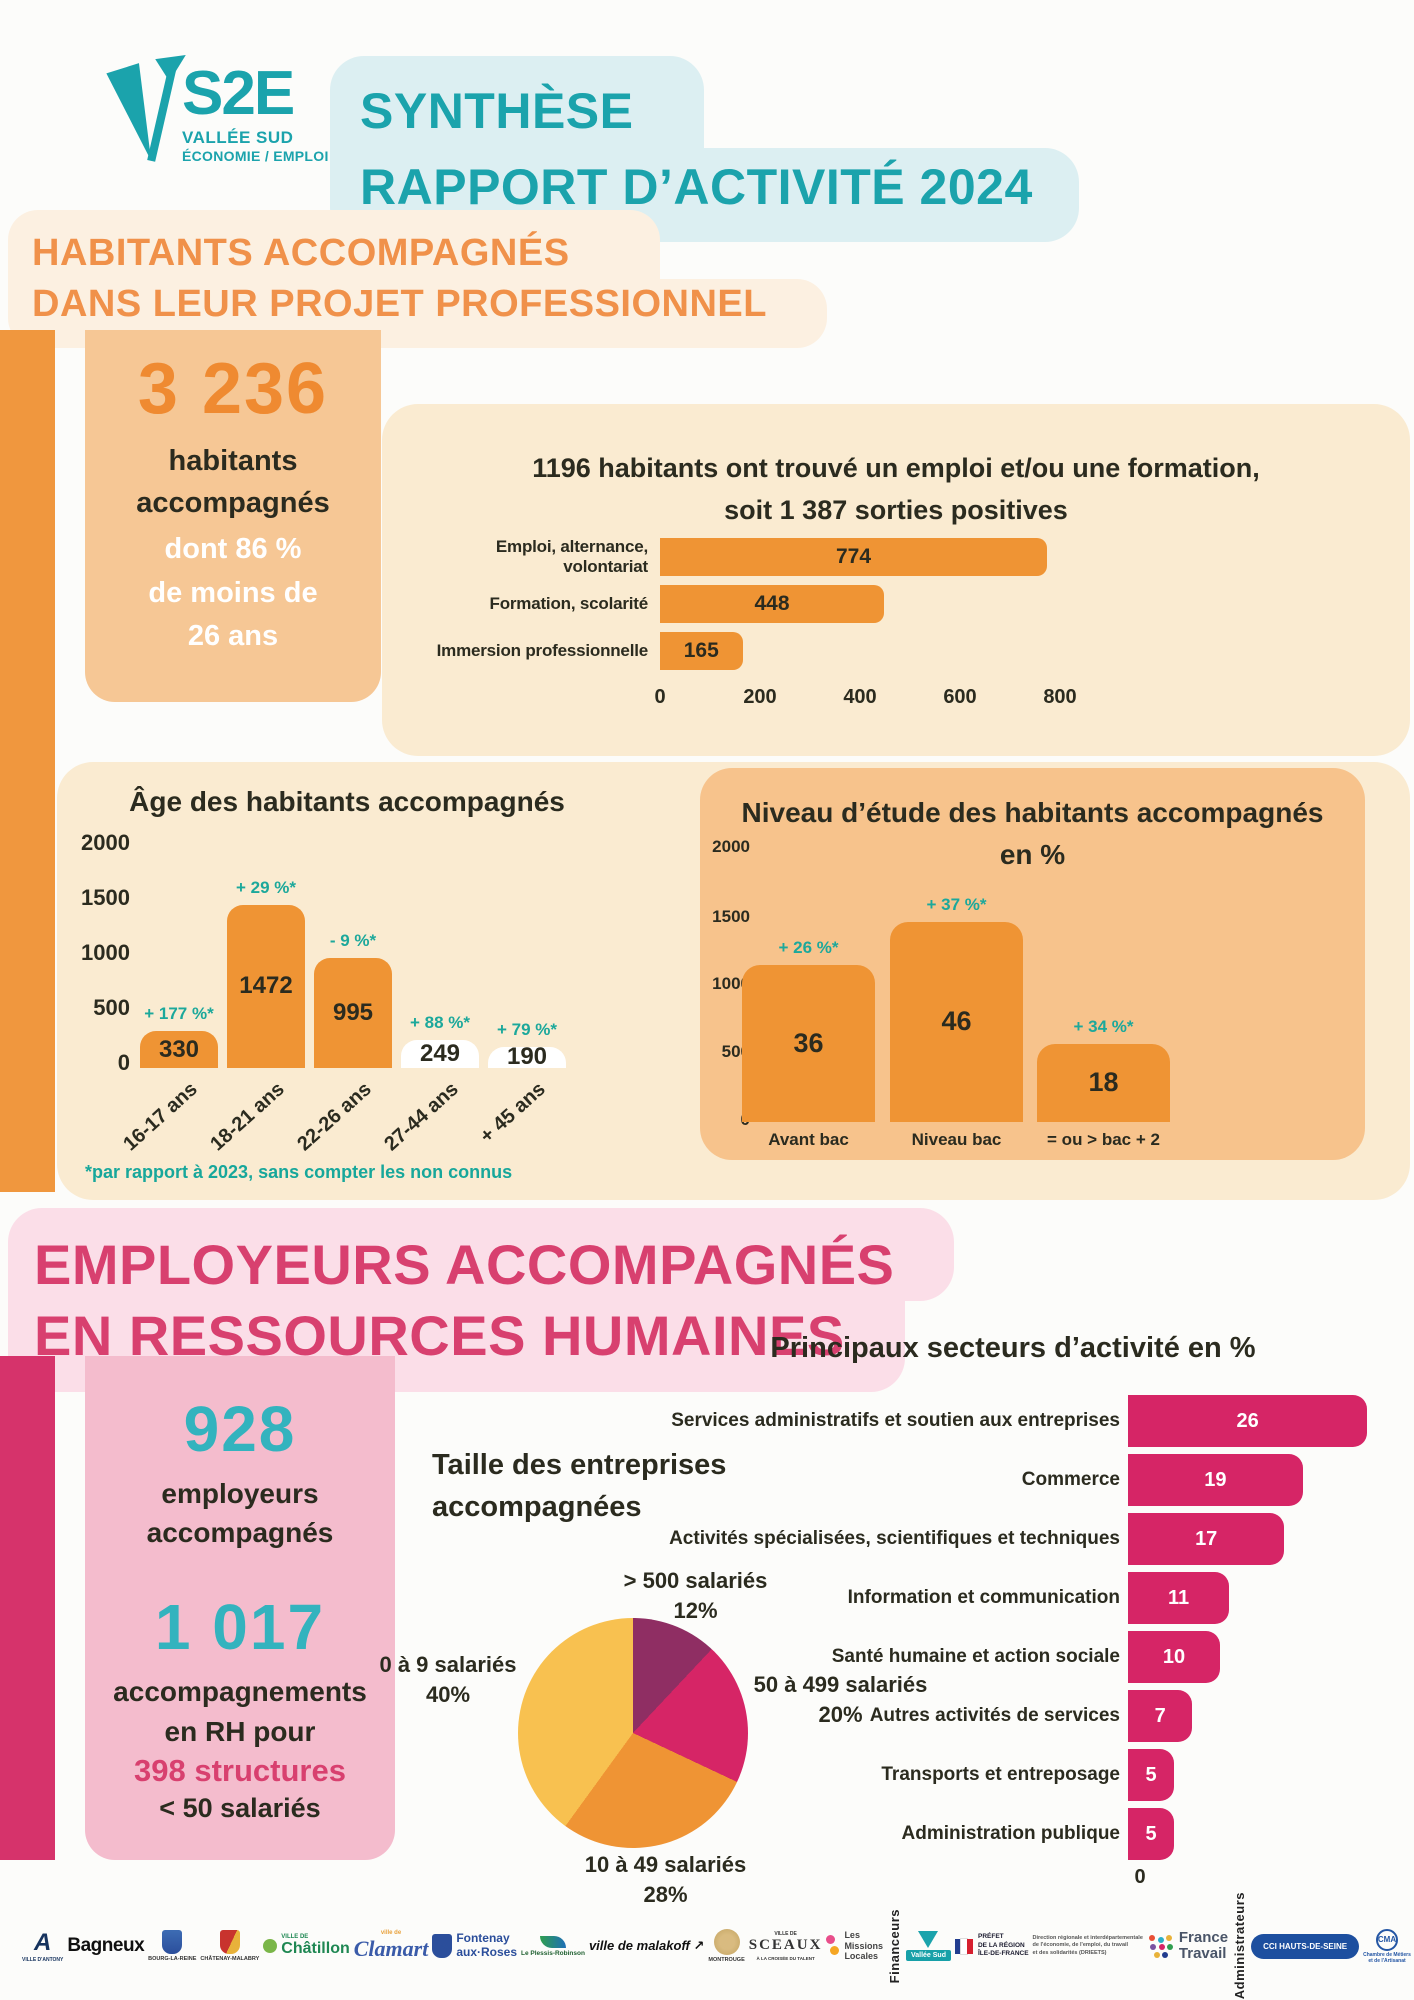 The height and width of the screenshot is (2000, 1414). Describe the element at coordinates (553, 1953) in the screenshot. I see `plessis-wordmark: Le Plessis-Robinson` at that location.